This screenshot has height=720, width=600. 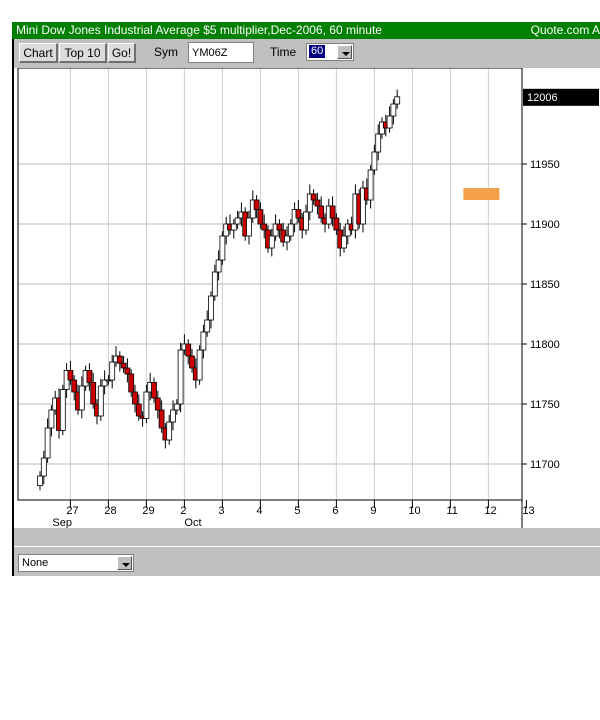 I want to click on time-value: 60, so click(x=317, y=51).